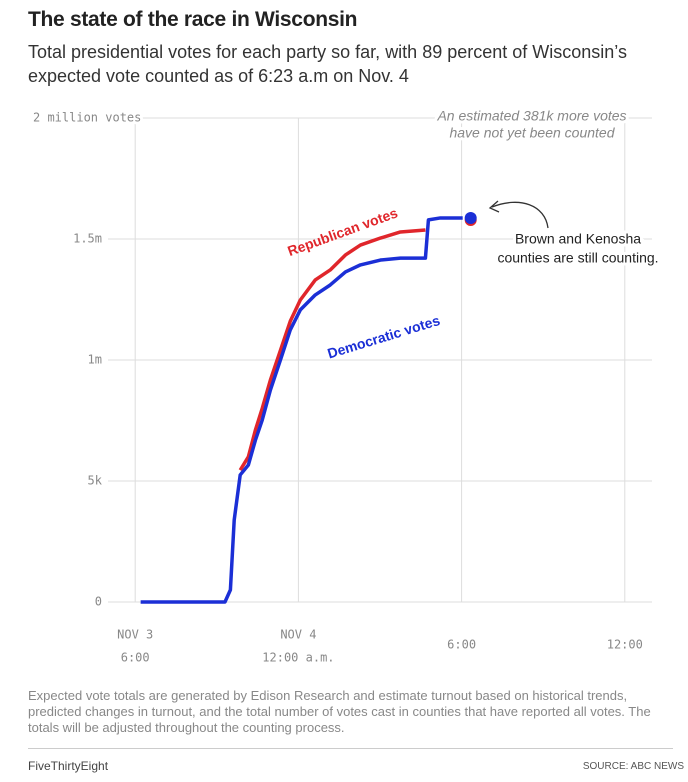 The image size is (688, 782). What do you see at coordinates (470, 217) in the screenshot?
I see `end-dot` at bounding box center [470, 217].